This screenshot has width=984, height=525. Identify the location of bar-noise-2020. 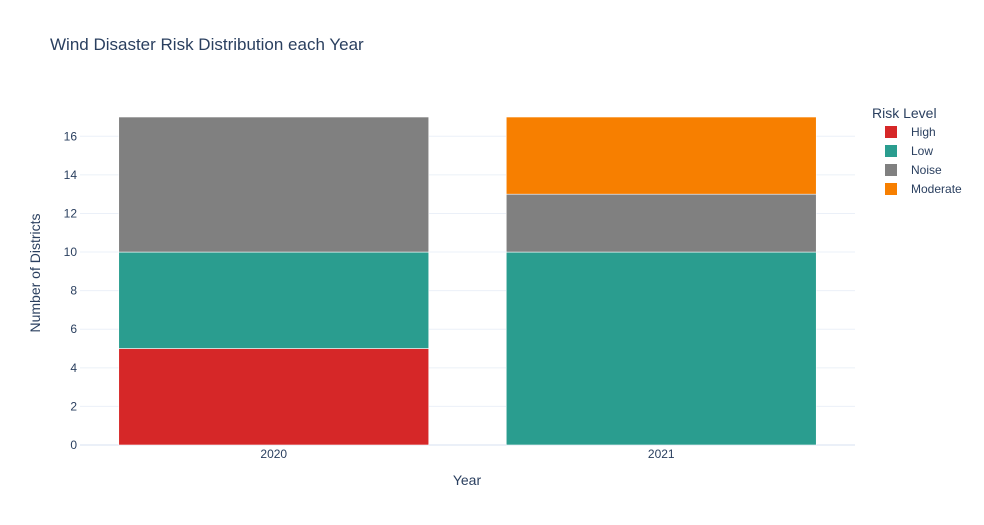
(274, 184).